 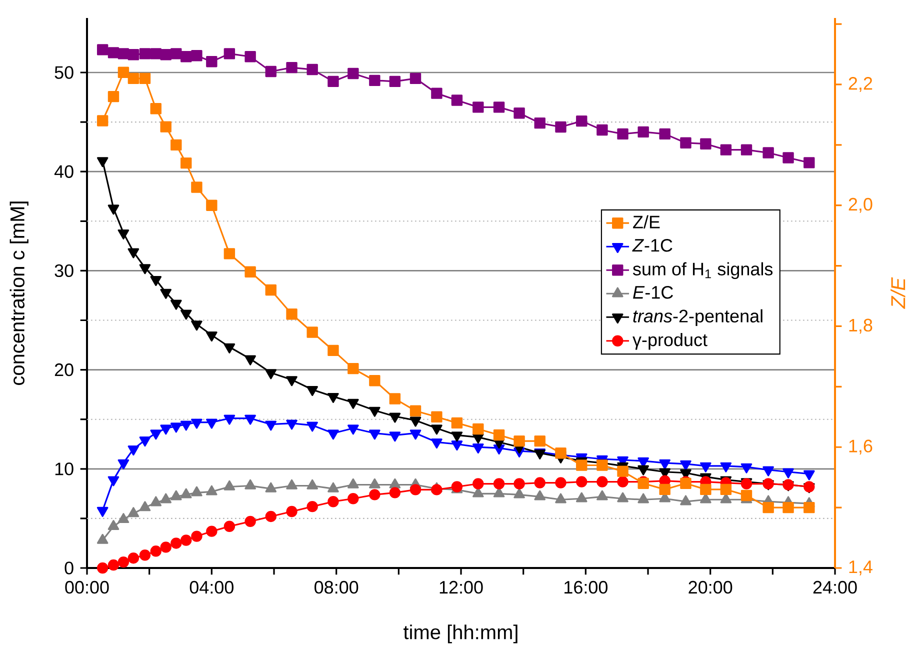 I want to click on y-axis-title: concentration c [mM], so click(x=19, y=293).